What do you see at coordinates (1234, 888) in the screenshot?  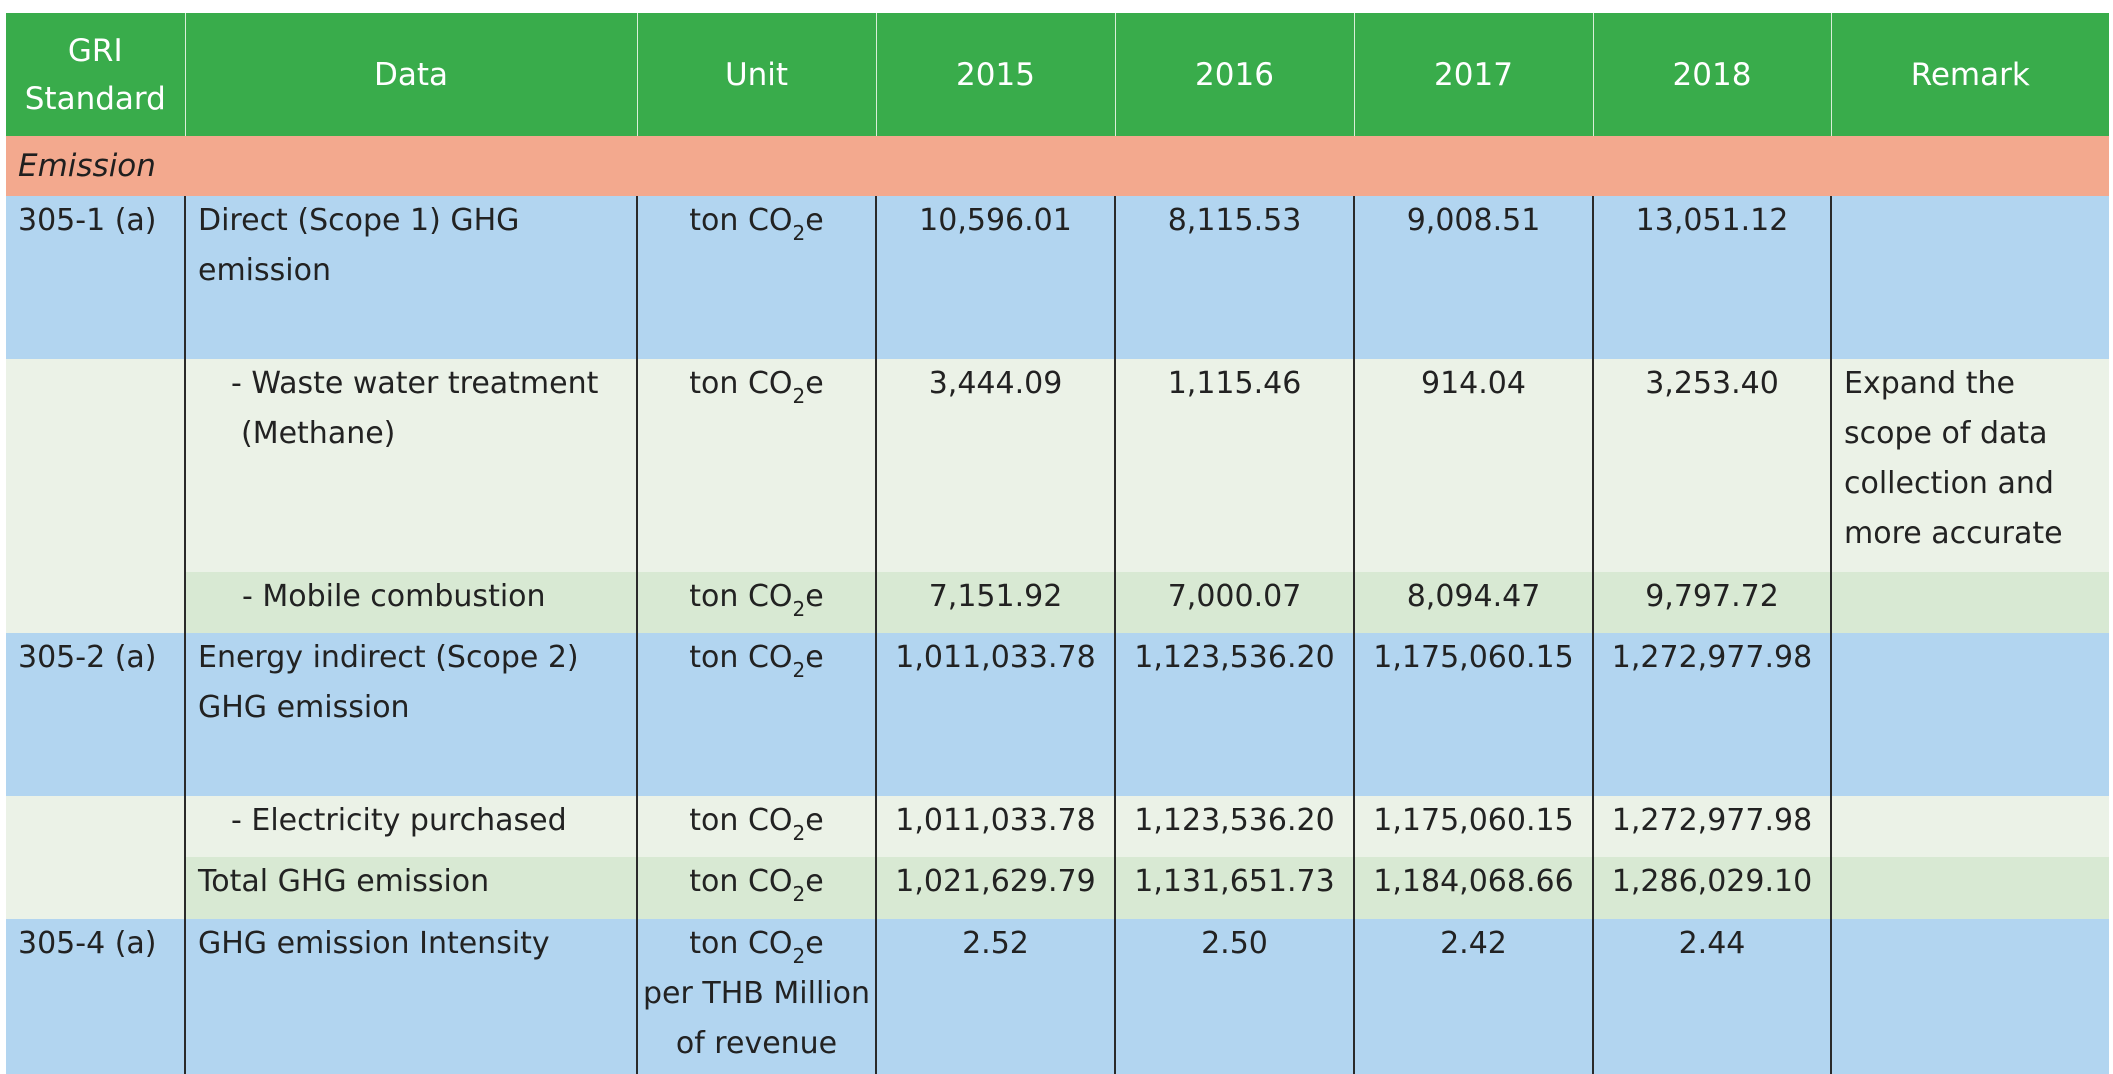 I see `value-2016: 1,131,651.73` at bounding box center [1234, 888].